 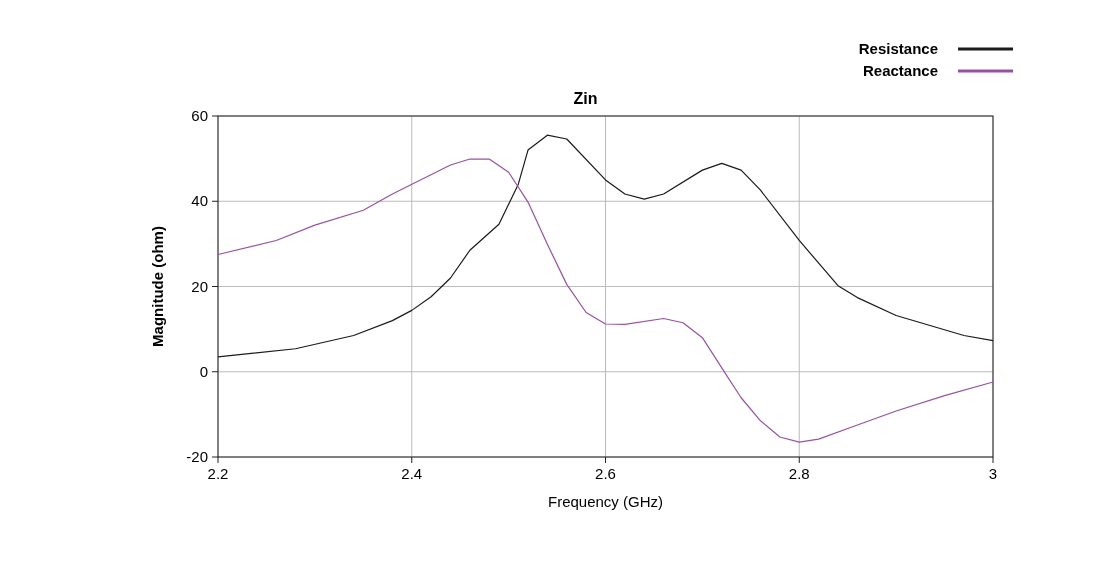 I want to click on y-axis-title: Magnitude (ohm), so click(x=157, y=286).